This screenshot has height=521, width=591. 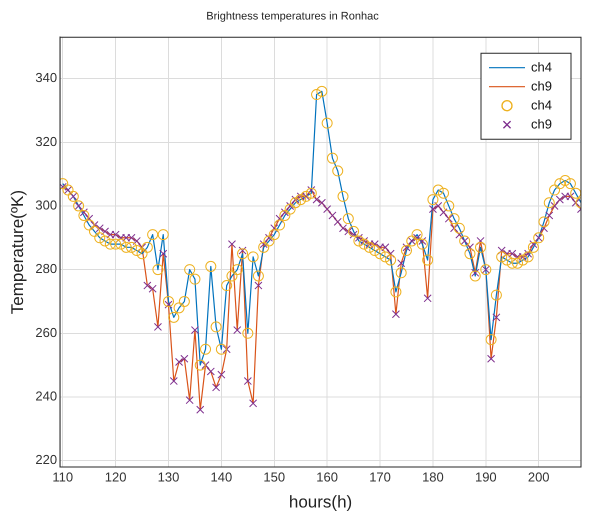 I want to click on y-tick-label: 300, so click(x=46, y=205).